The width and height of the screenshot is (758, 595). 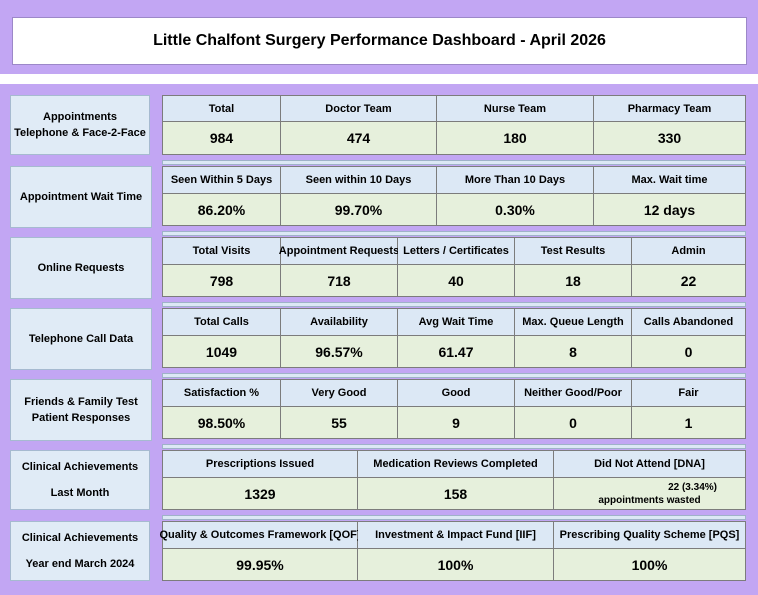 I want to click on table-value: 474, so click(x=358, y=138).